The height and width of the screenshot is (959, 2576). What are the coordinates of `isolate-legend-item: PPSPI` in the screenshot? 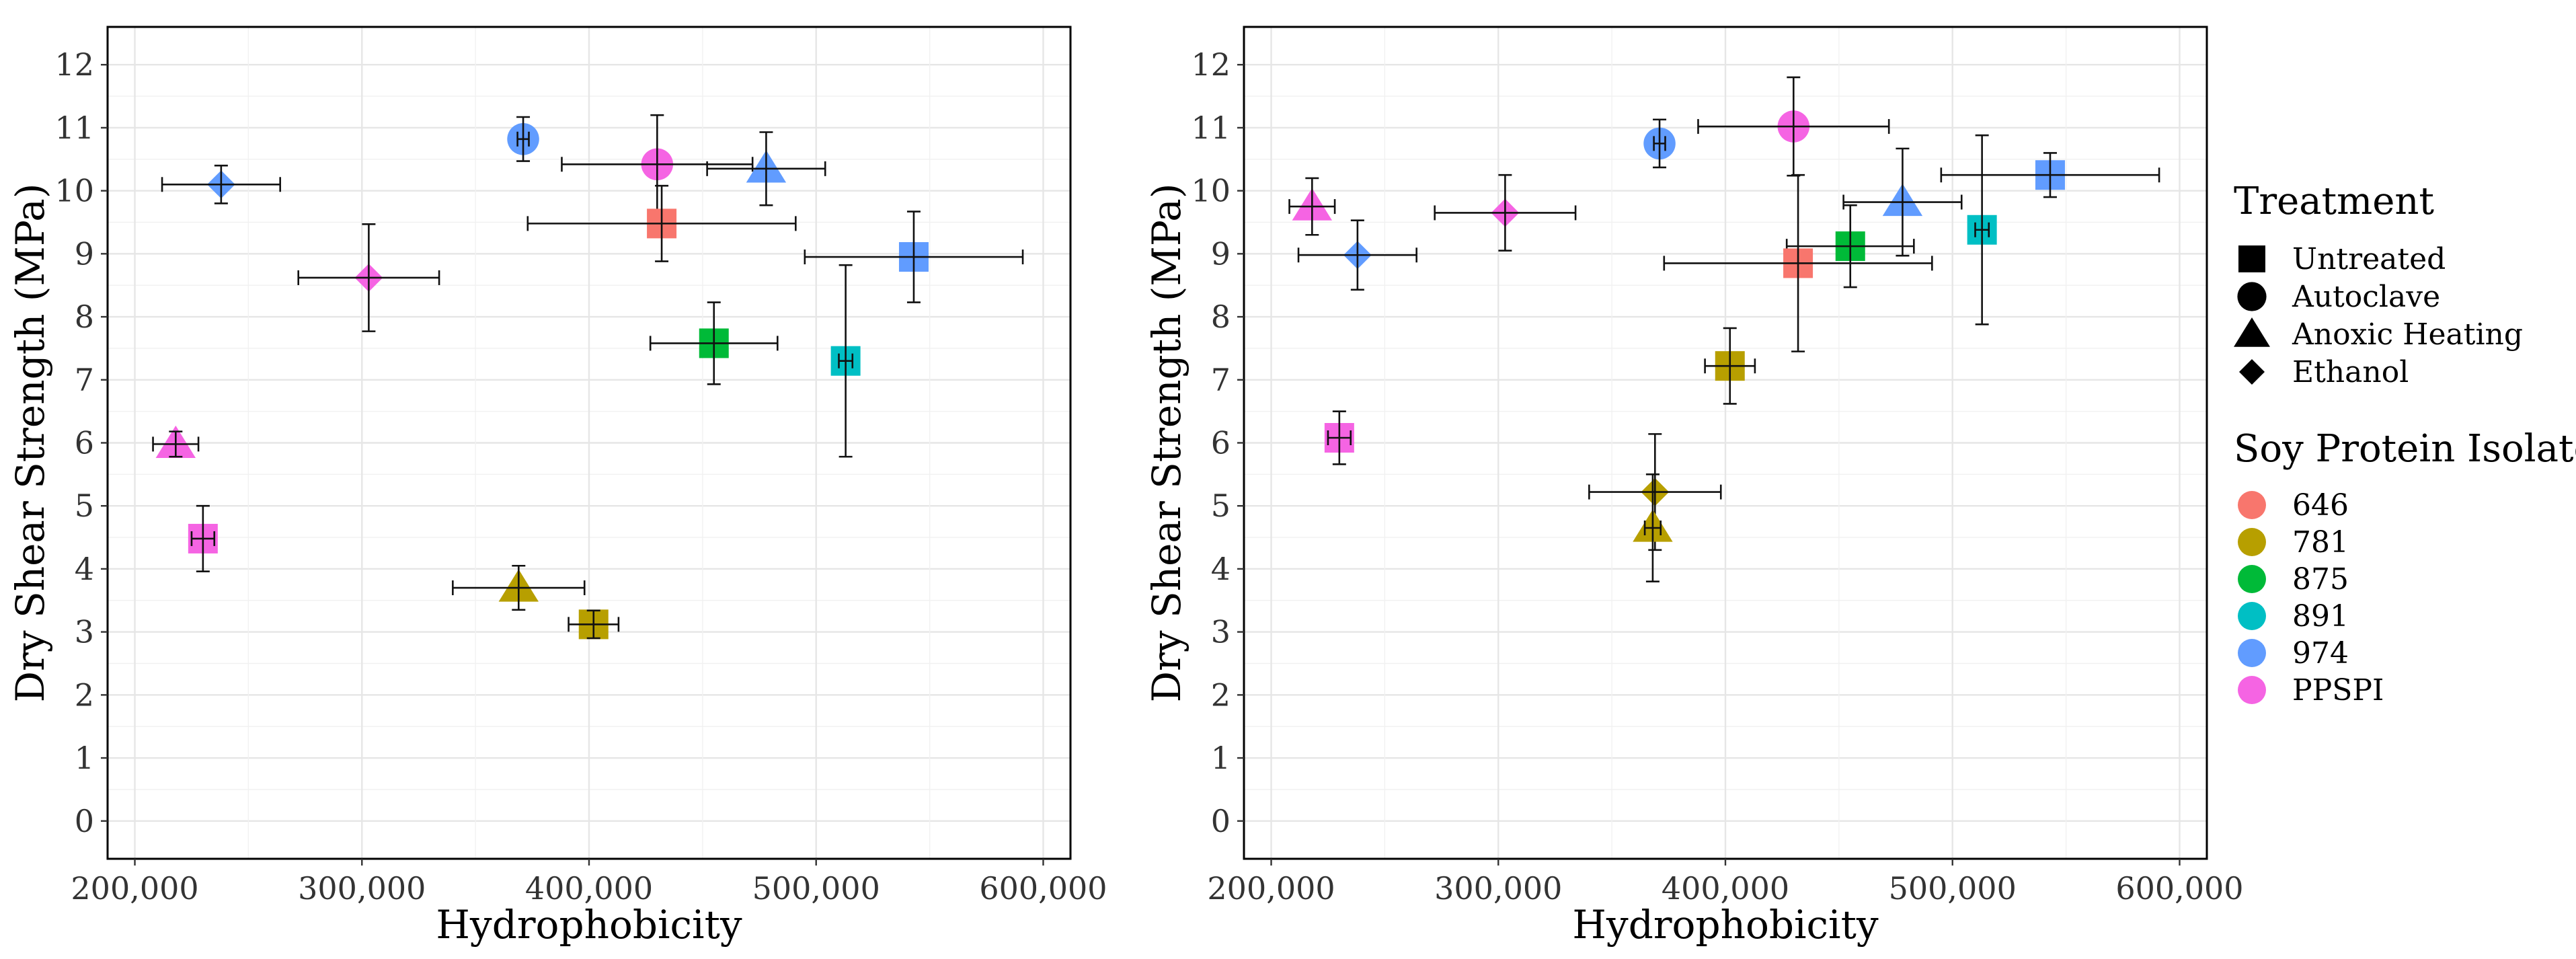 It's located at (2311, 690).